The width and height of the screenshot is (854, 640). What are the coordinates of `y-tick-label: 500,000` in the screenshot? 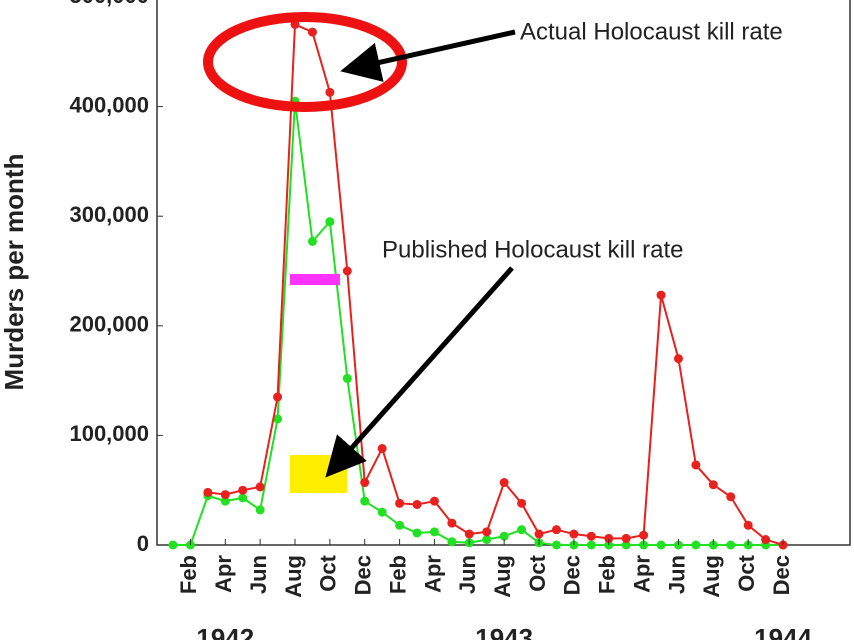 It's located at (109, 4).